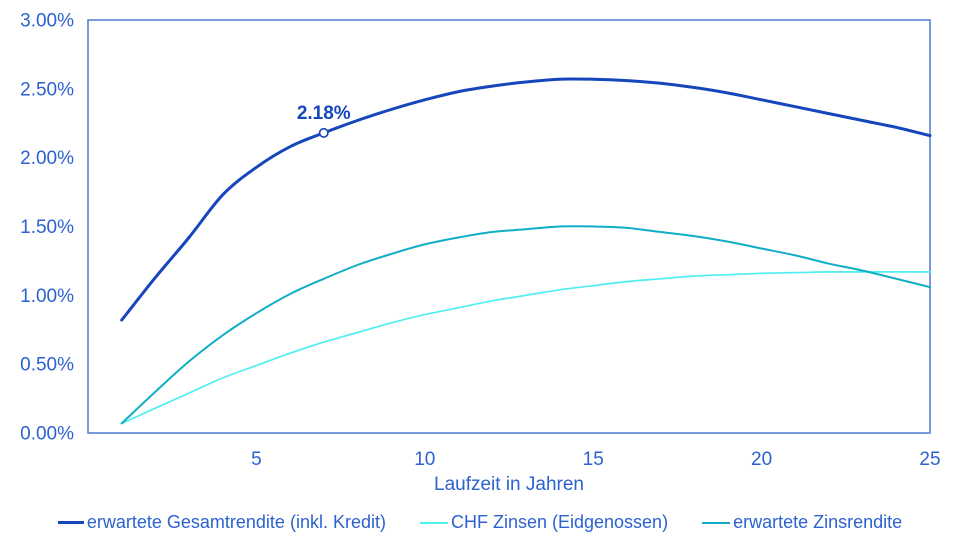 The width and height of the screenshot is (960, 555). Describe the element at coordinates (509, 484) in the screenshot. I see `x-axis-title: Laufzeit in Jahren` at that location.